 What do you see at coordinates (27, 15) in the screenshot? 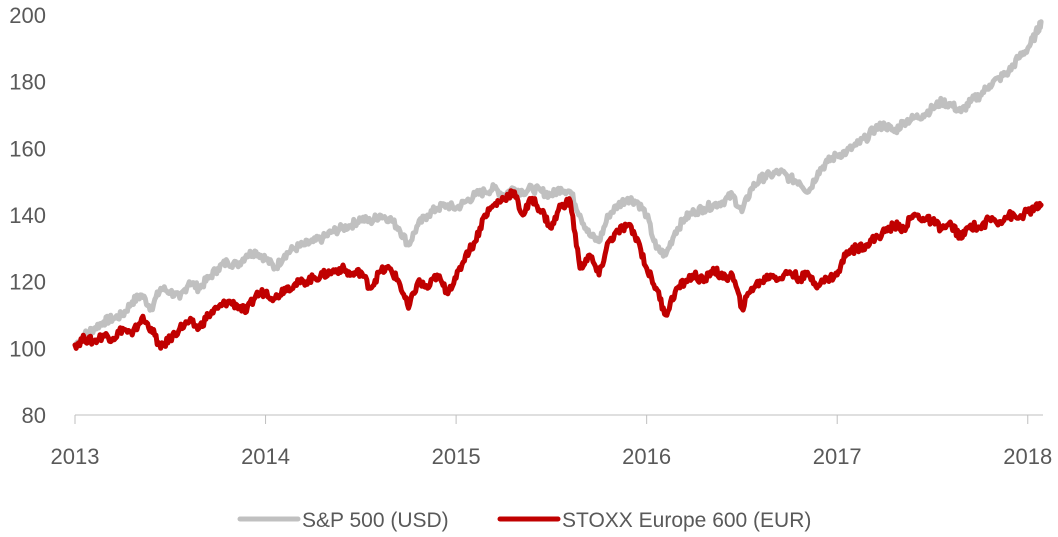
I see `y-tick-label: 200` at bounding box center [27, 15].